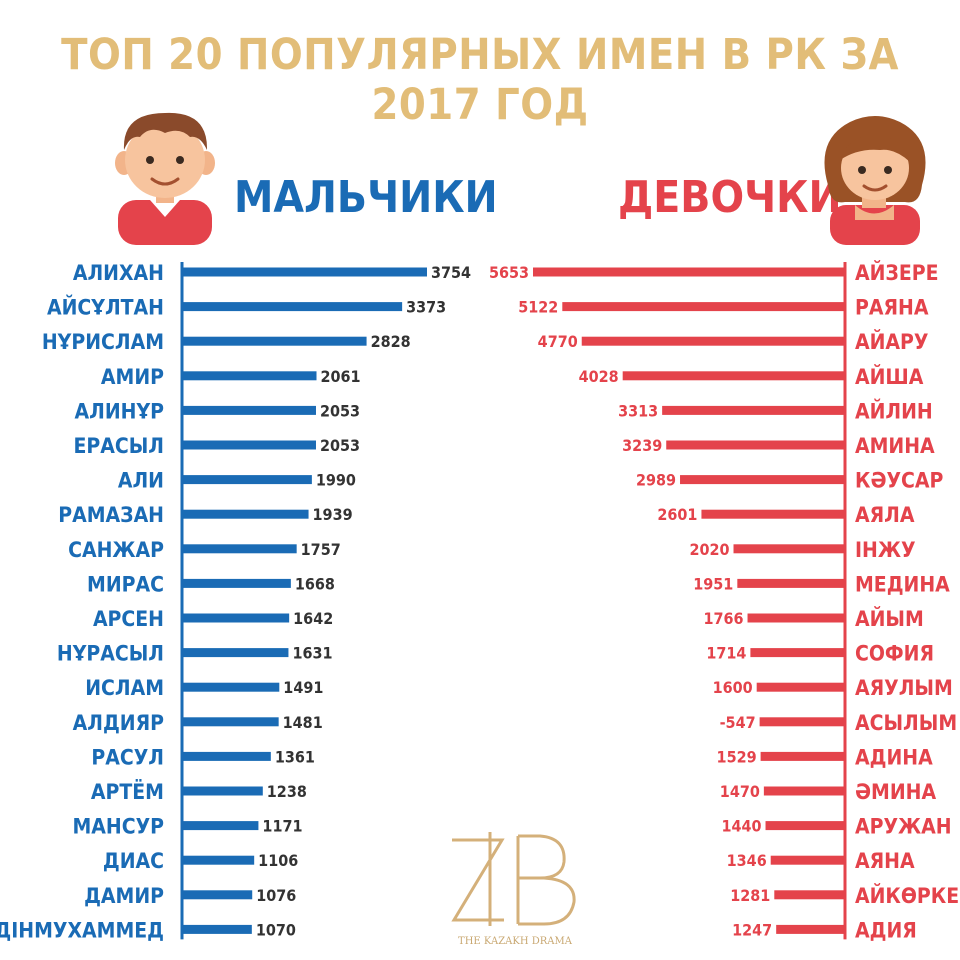 The width and height of the screenshot is (960, 960). Describe the element at coordinates (133, 861) in the screenshot. I see `boy-name-label: ДИАС` at that location.